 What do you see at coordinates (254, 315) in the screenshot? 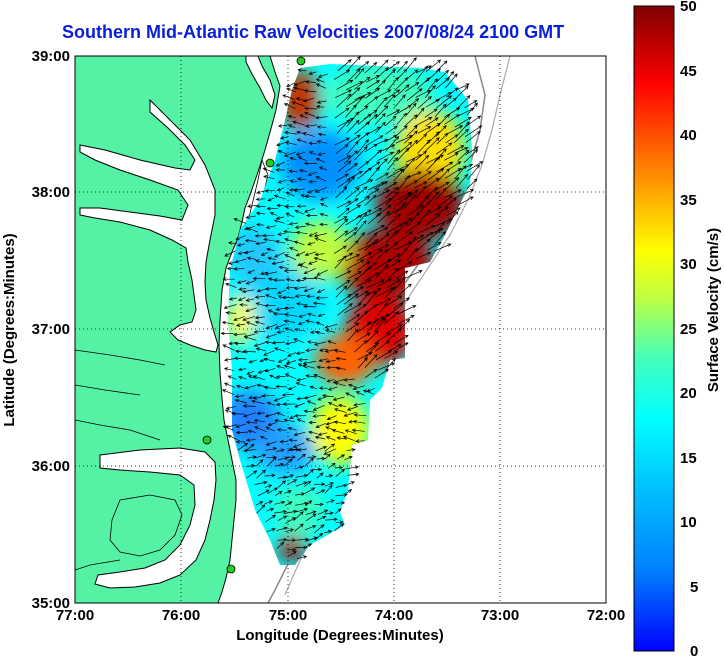
I see `radar-stations` at bounding box center [254, 315].